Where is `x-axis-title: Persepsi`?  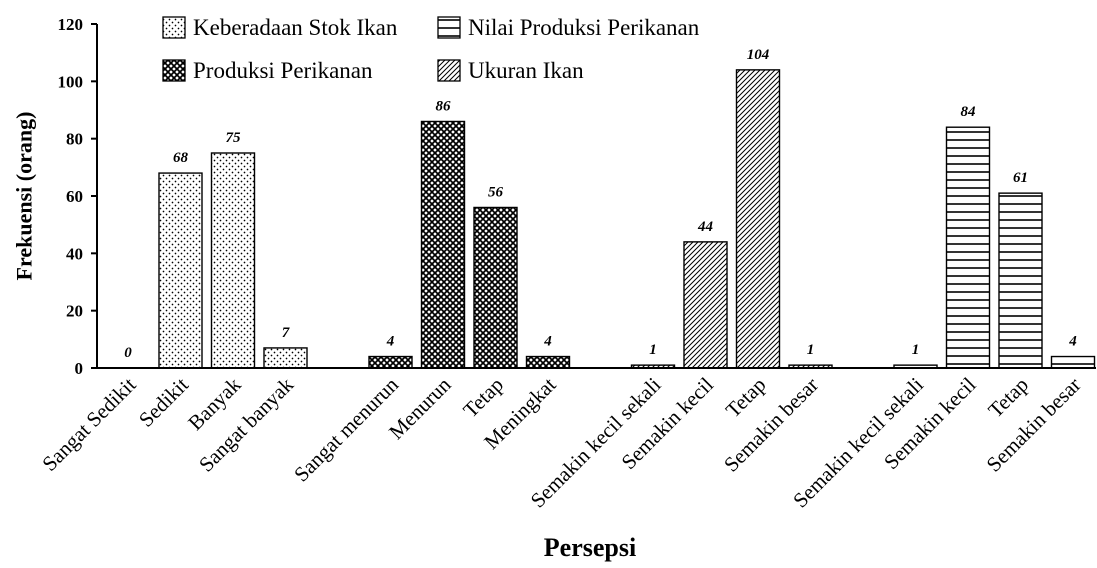 x-axis-title: Persepsi is located at coordinates (590, 547).